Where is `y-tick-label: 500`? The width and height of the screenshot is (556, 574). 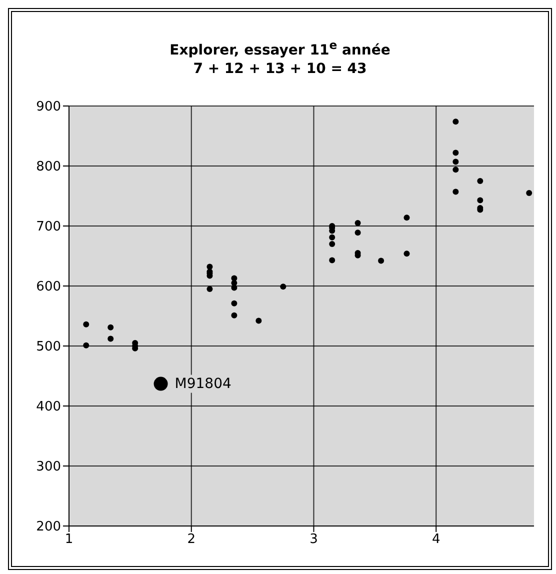
y-tick-label: 500 is located at coordinates (48, 347).